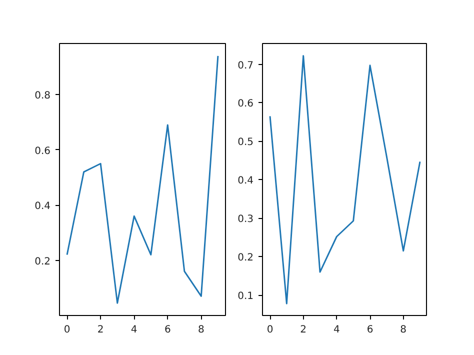 Image resolution: width=474 pixels, height=355 pixels. Describe the element at coordinates (246, 66) in the screenshot. I see `y-tick-label: 0.7` at that location.